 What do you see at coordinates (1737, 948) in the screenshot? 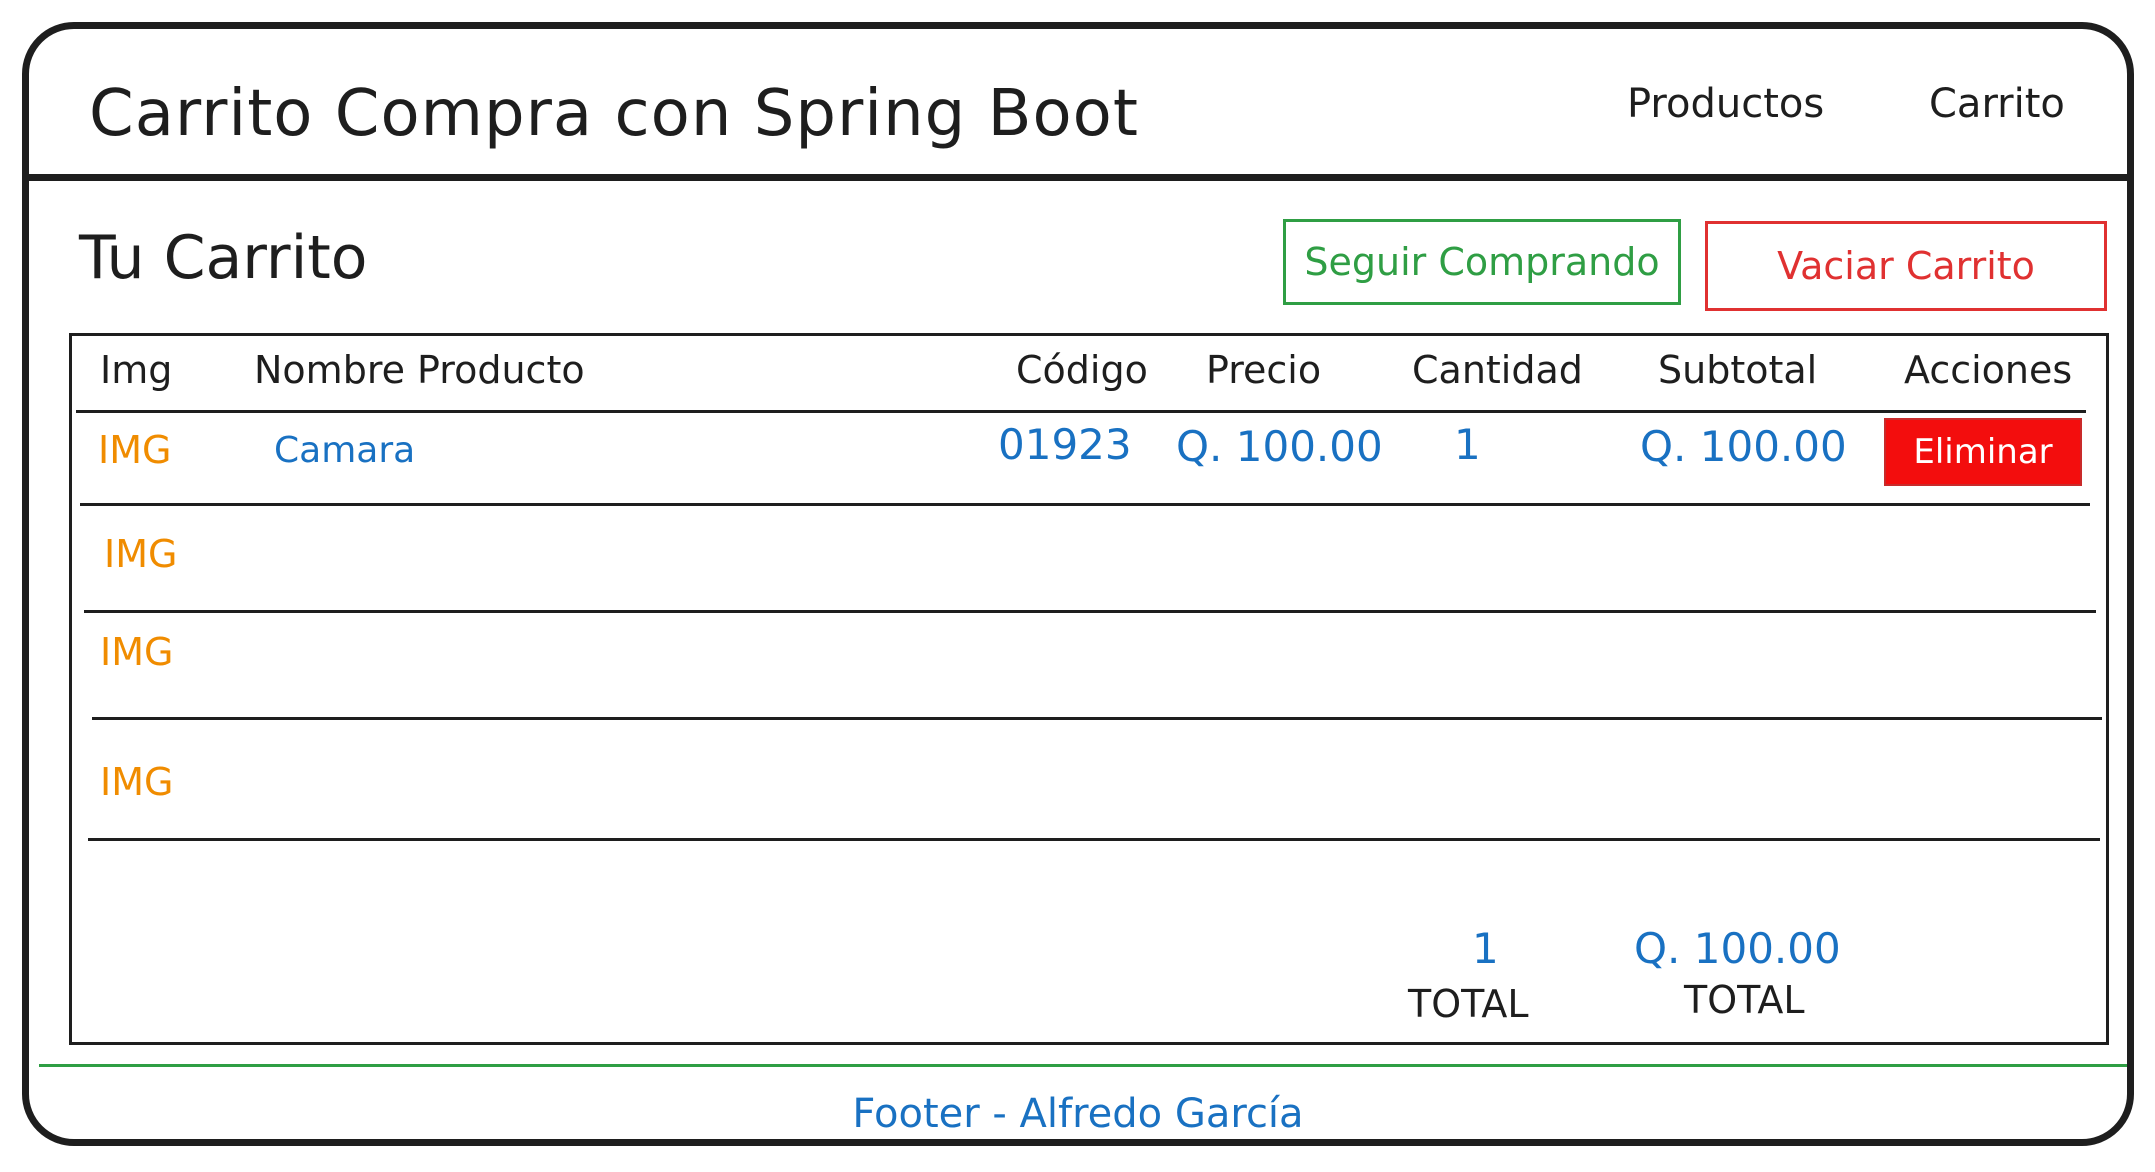
I see `total-subtotal-value: Q. 100.00` at bounding box center [1737, 948].